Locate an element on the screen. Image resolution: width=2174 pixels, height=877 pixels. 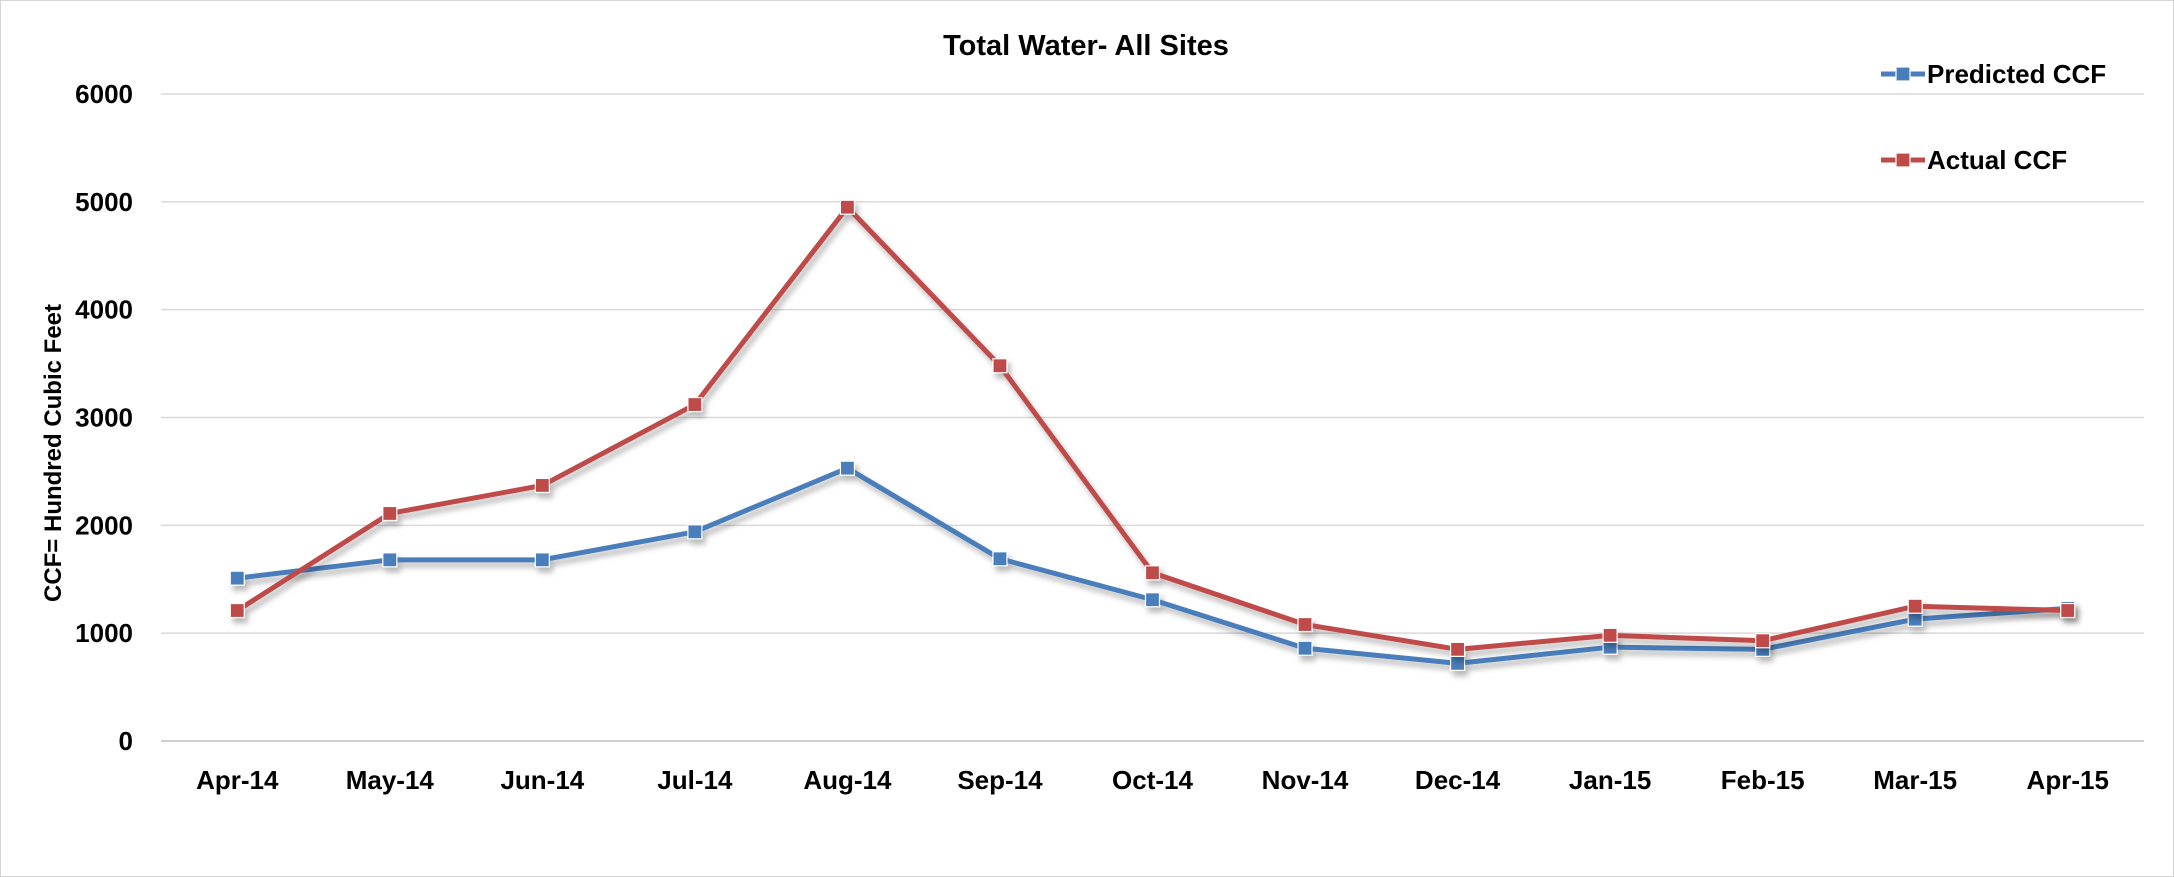
x-tick-label: Feb-15 is located at coordinates (1763, 780).